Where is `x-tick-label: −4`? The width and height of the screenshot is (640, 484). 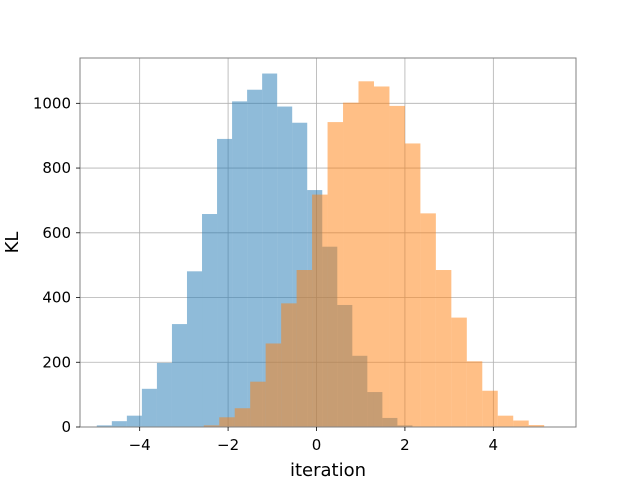 x-tick-label: −4 is located at coordinates (140, 445).